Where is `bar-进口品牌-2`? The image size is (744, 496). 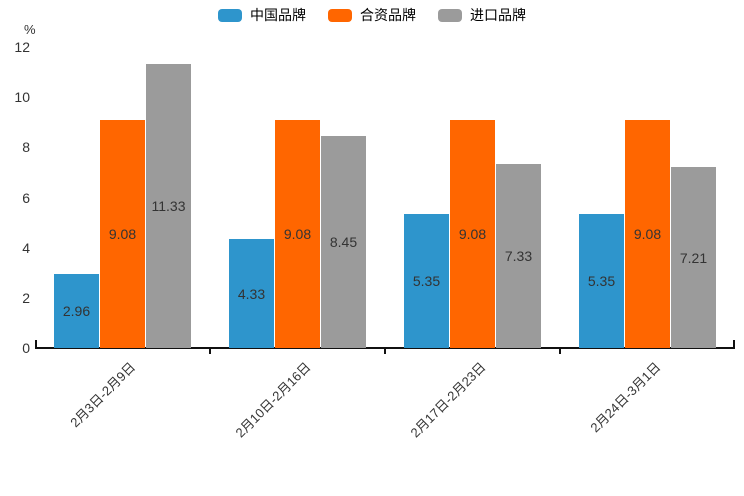 bar-进口品牌-2 is located at coordinates (518, 256).